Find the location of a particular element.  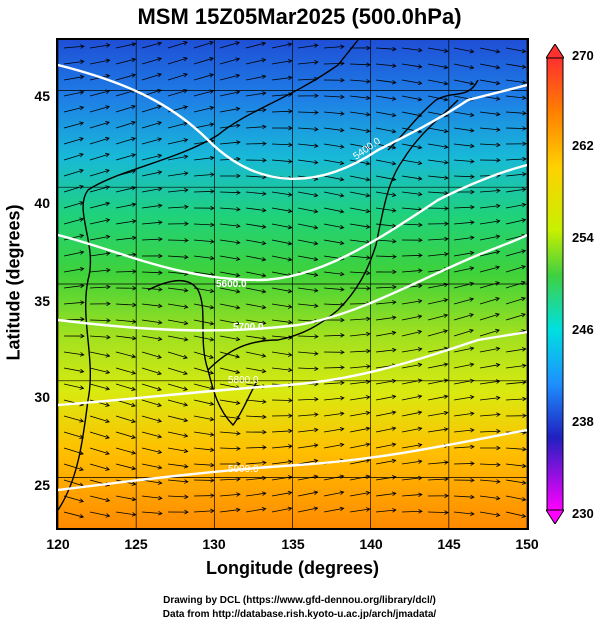

colorbar-top-arrow is located at coordinates (555, 51).